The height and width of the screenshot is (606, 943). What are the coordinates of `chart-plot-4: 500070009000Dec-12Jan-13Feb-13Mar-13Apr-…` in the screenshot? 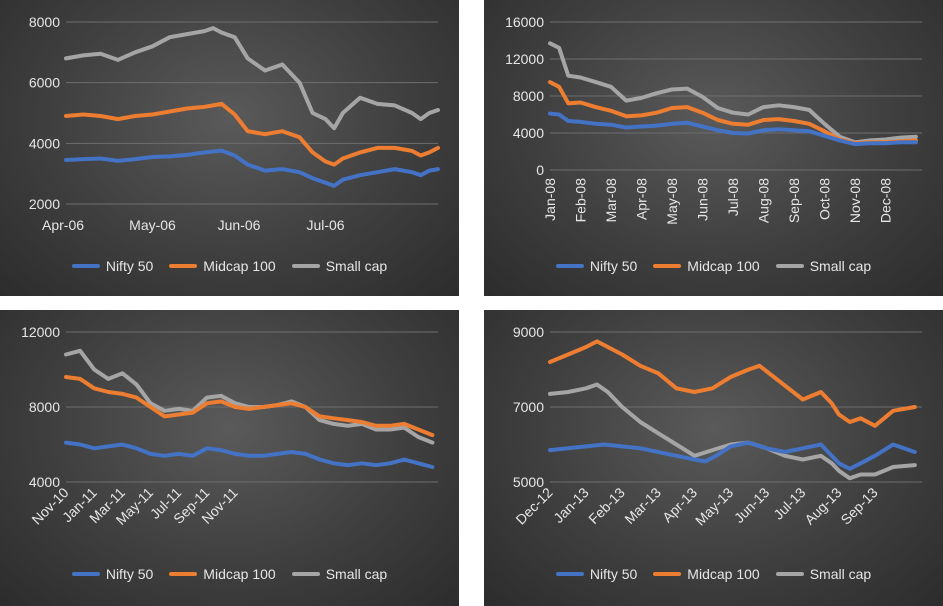 It's located at (717, 426).